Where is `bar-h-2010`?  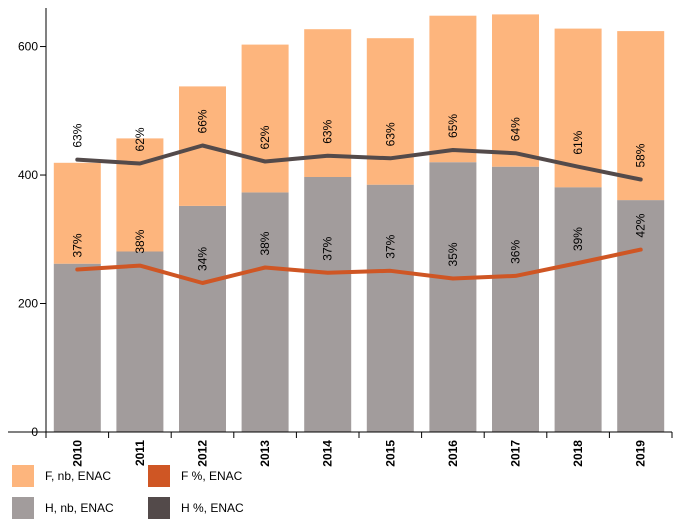
bar-h-2010 is located at coordinates (77, 347).